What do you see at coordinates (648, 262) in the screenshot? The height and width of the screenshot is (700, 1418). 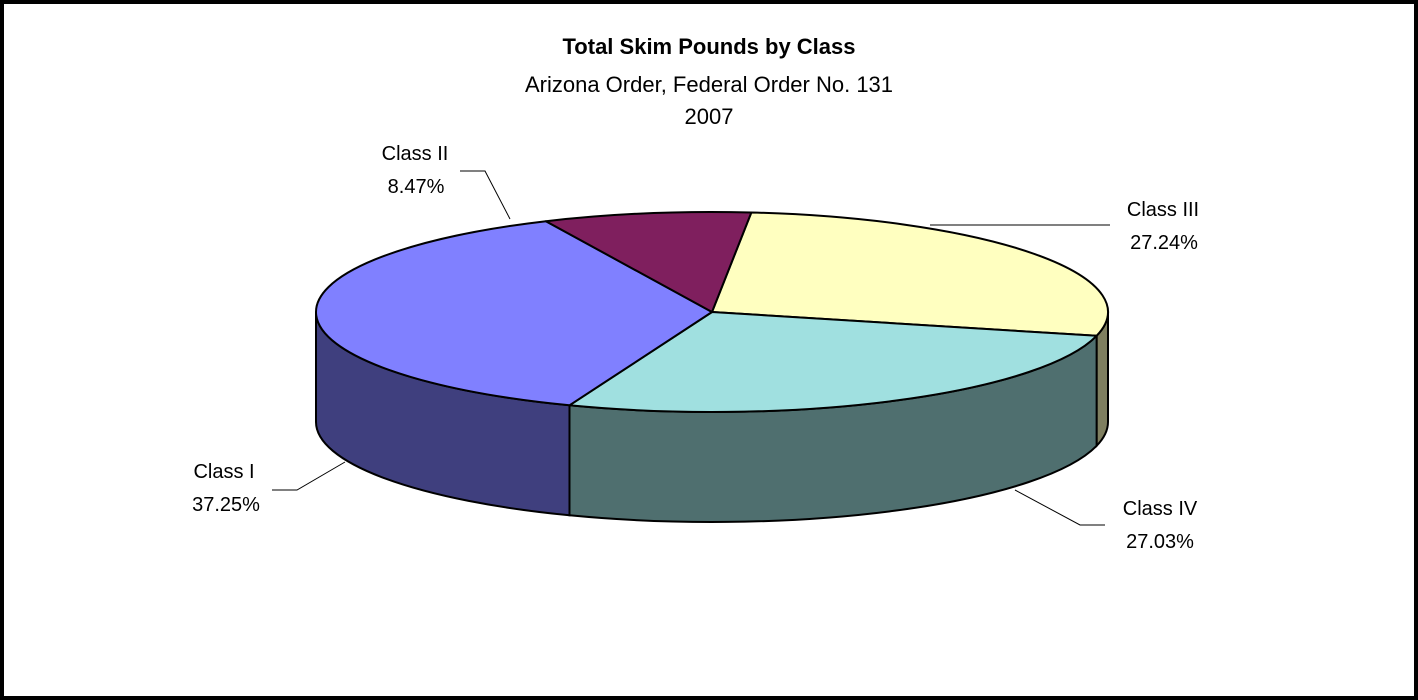 I see `slice-top-class-ii` at bounding box center [648, 262].